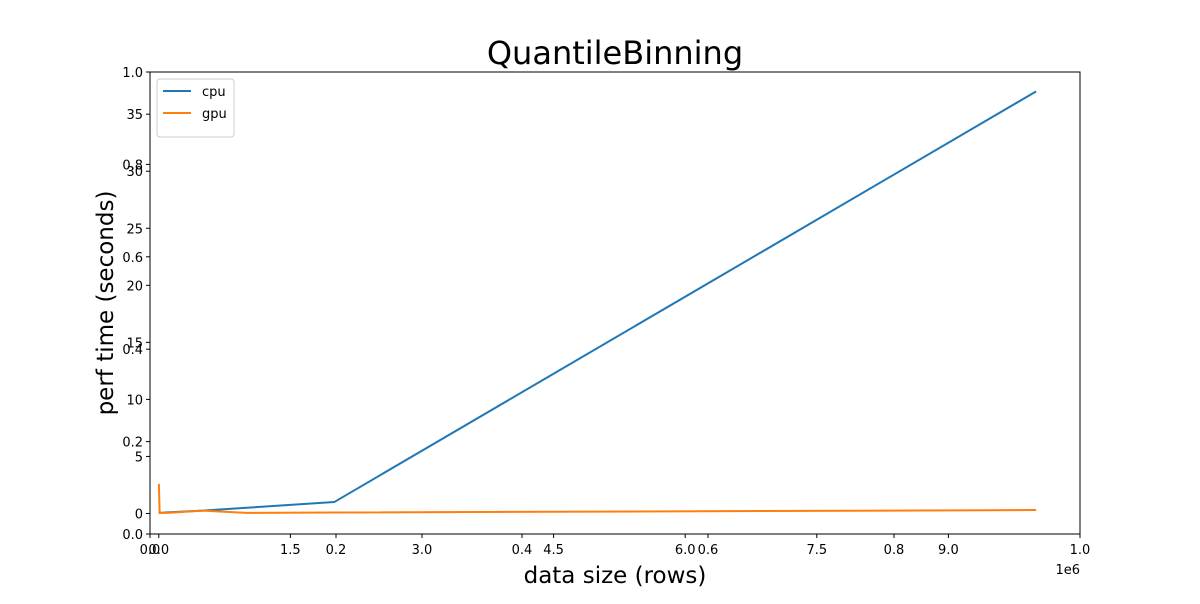  I want to click on y-tick-label: 20, so click(134, 286).